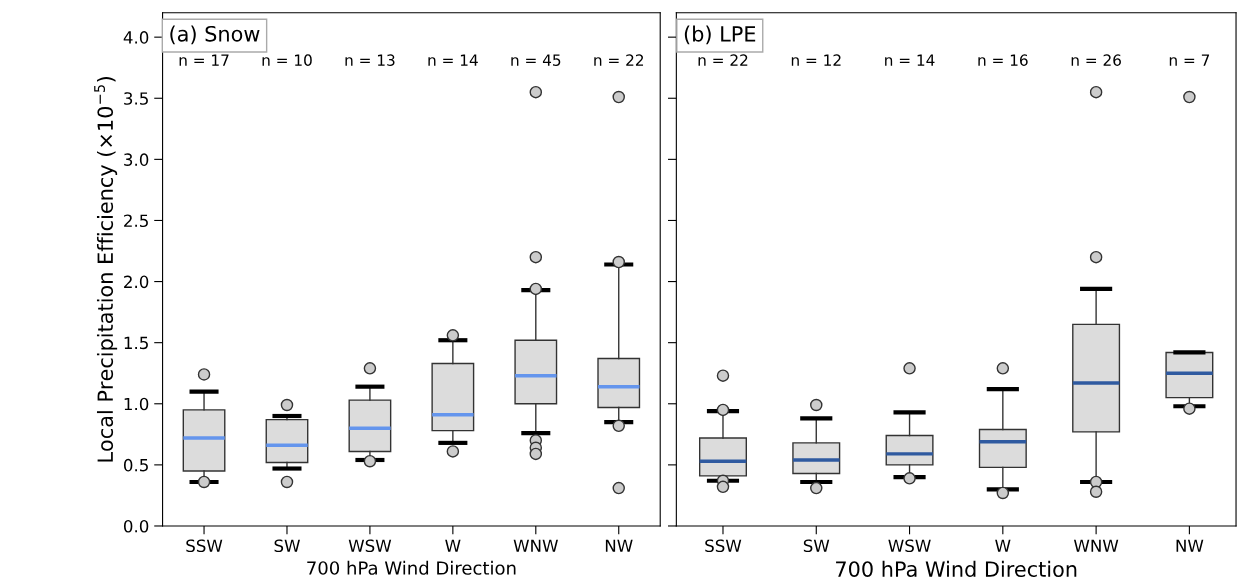  What do you see at coordinates (135, 465) in the screenshot?
I see `y-tick-label: 0.5` at bounding box center [135, 465].